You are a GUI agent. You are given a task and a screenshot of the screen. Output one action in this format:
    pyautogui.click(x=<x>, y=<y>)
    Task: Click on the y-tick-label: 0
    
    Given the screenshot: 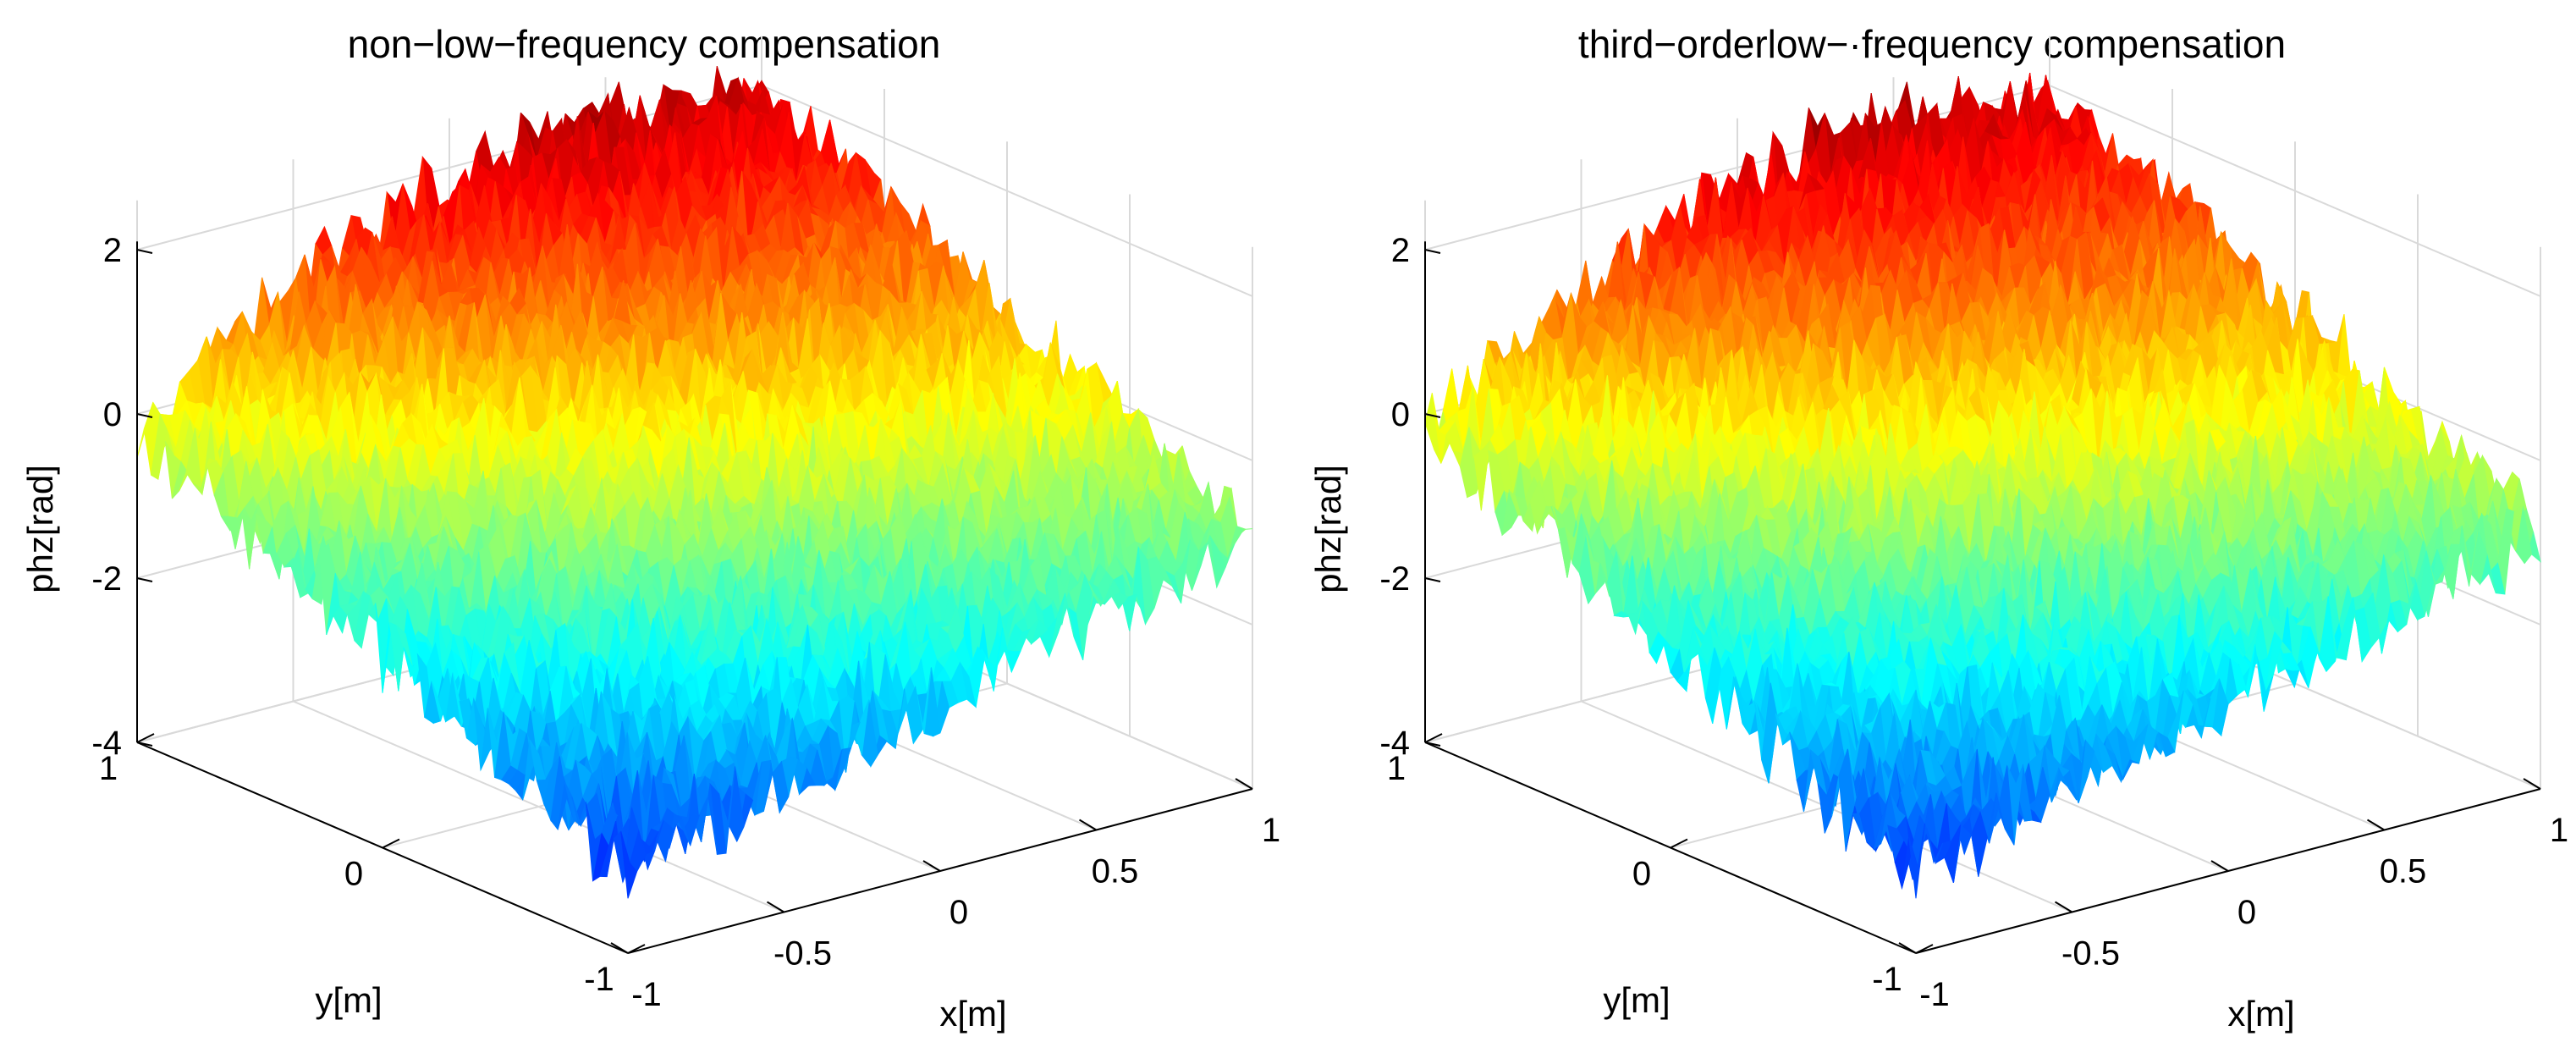 What is the action you would take?
    pyautogui.click(x=353, y=875)
    